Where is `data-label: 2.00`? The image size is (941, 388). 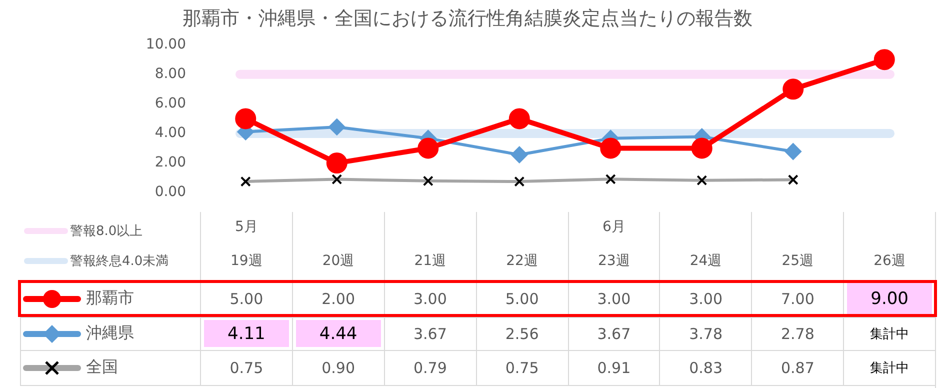
data-label: 2.00 is located at coordinates (339, 299).